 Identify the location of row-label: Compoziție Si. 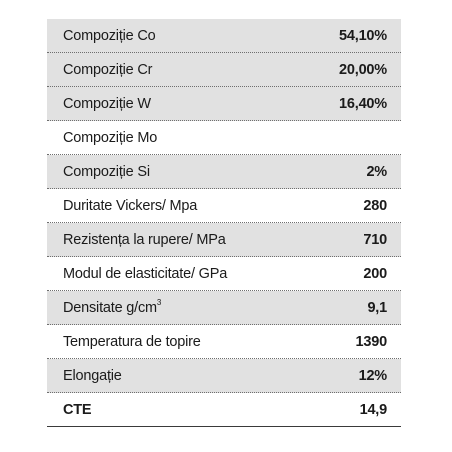
(106, 171).